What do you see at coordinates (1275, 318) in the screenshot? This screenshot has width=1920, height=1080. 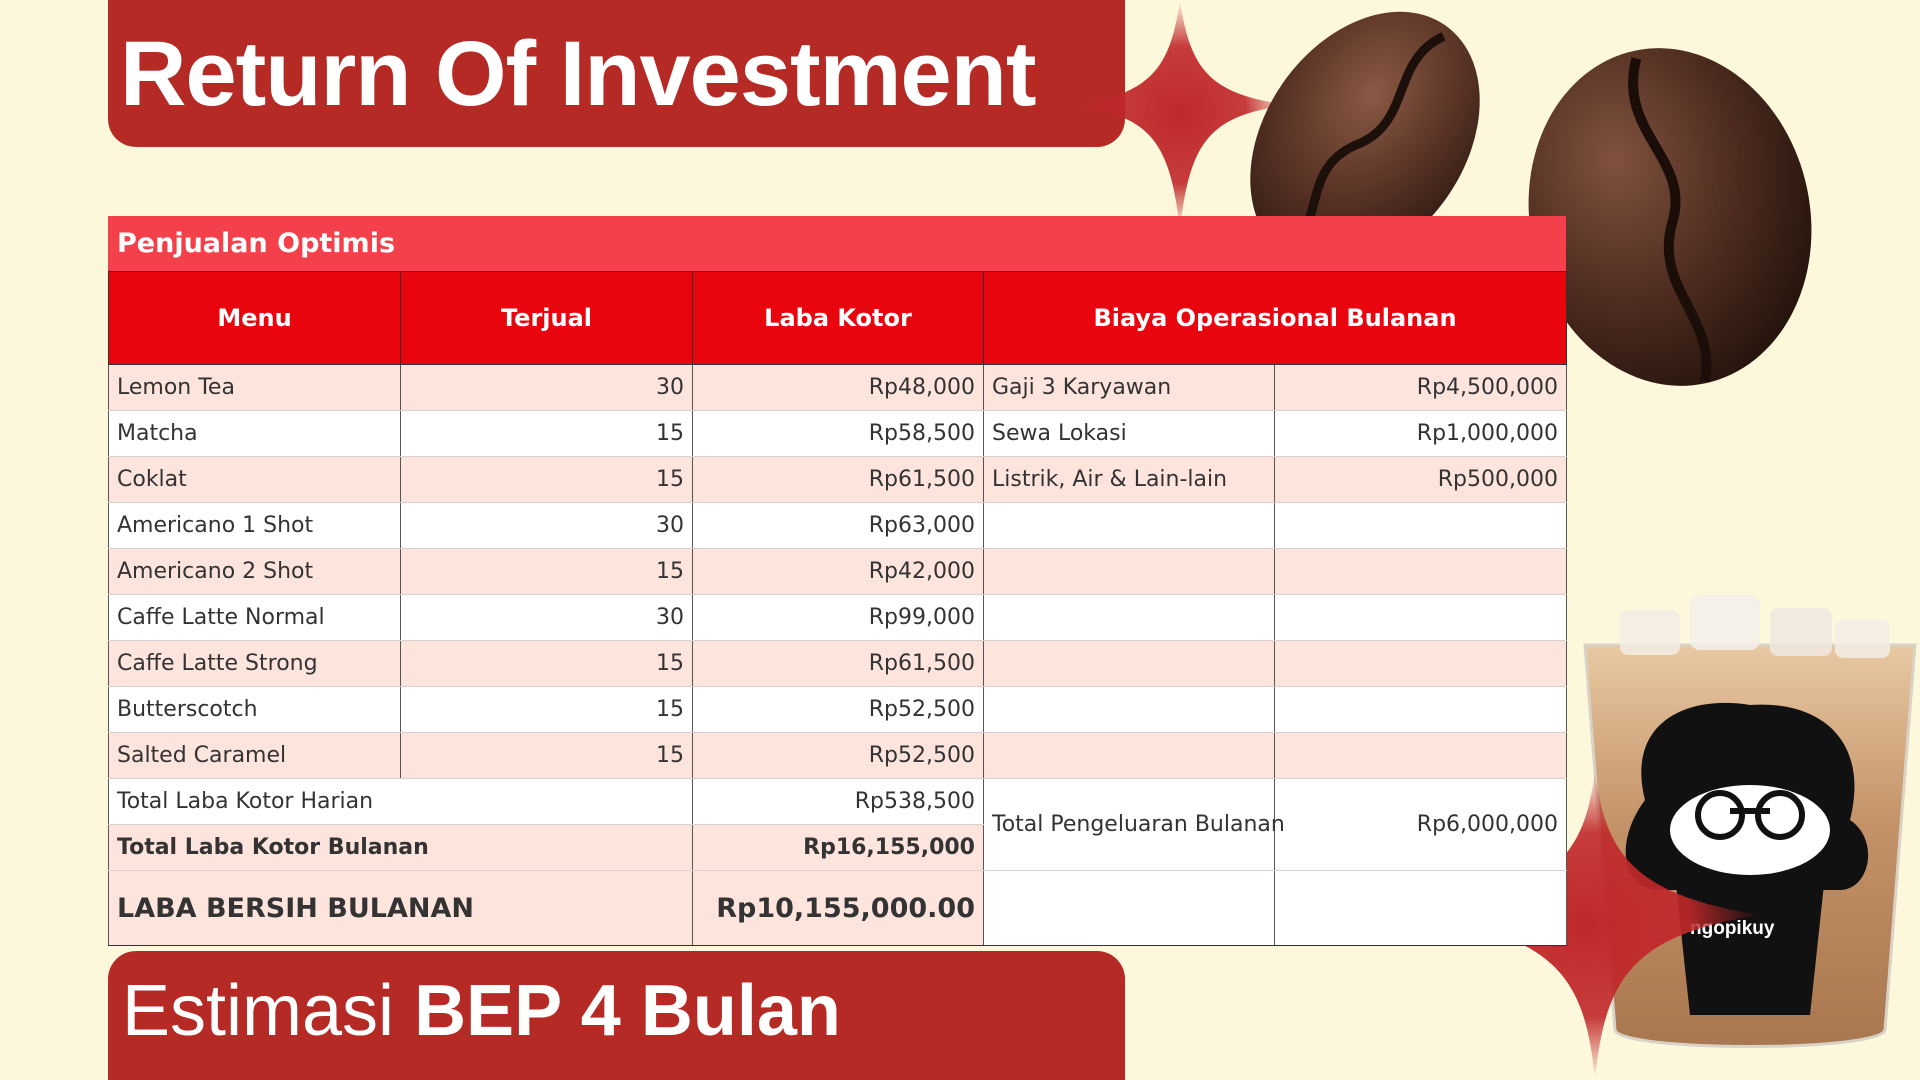 I see `header-biaya-operasional: Biaya Operasional Bulanan` at bounding box center [1275, 318].